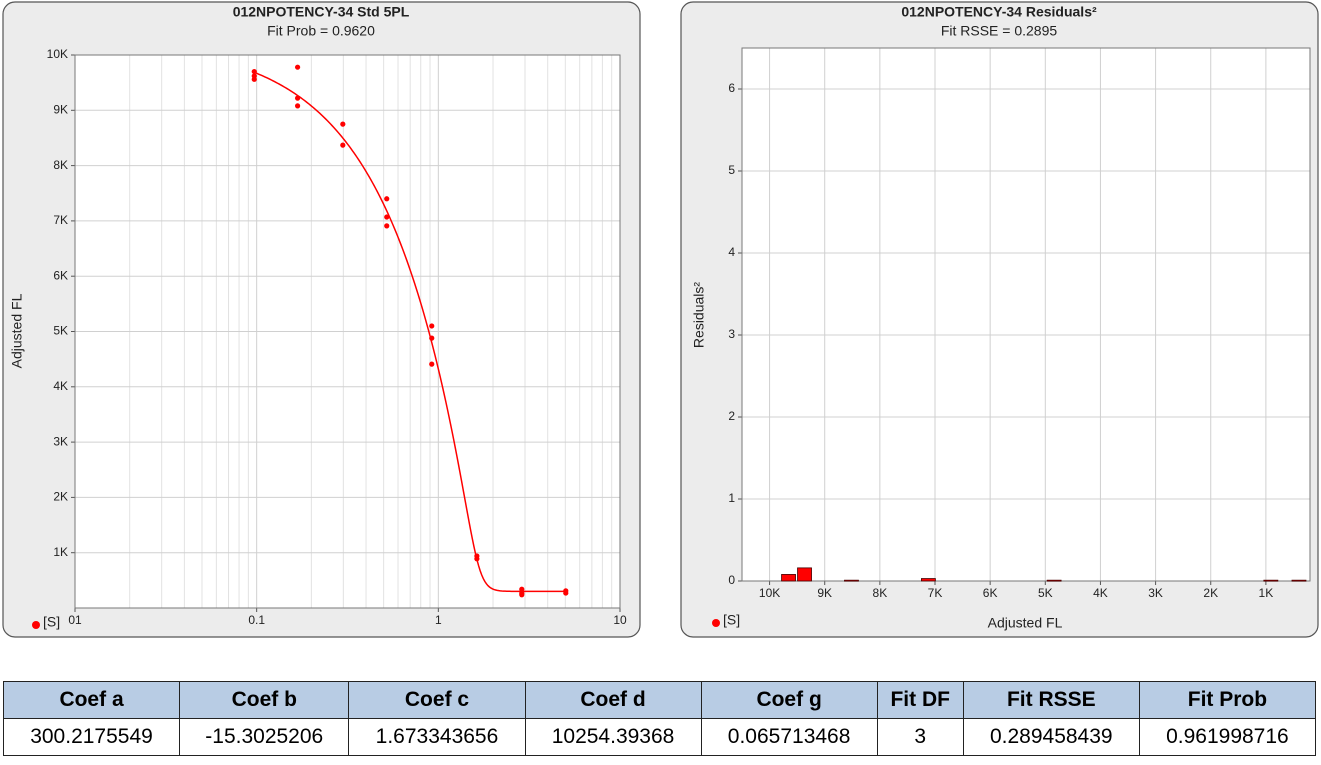 The width and height of the screenshot is (1321, 765). Describe the element at coordinates (321, 12) in the screenshot. I see `chart-title: 012NPOTENCY-34 Std 5PL` at that location.